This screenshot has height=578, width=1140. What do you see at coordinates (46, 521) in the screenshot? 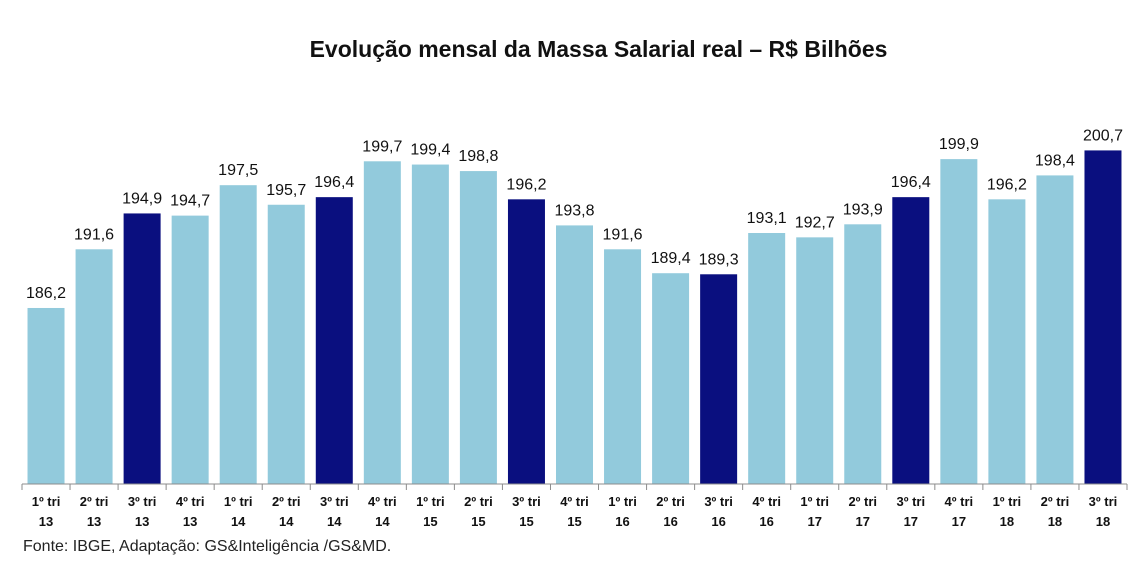
I see `category-label-1-line-2: 13` at bounding box center [46, 521].